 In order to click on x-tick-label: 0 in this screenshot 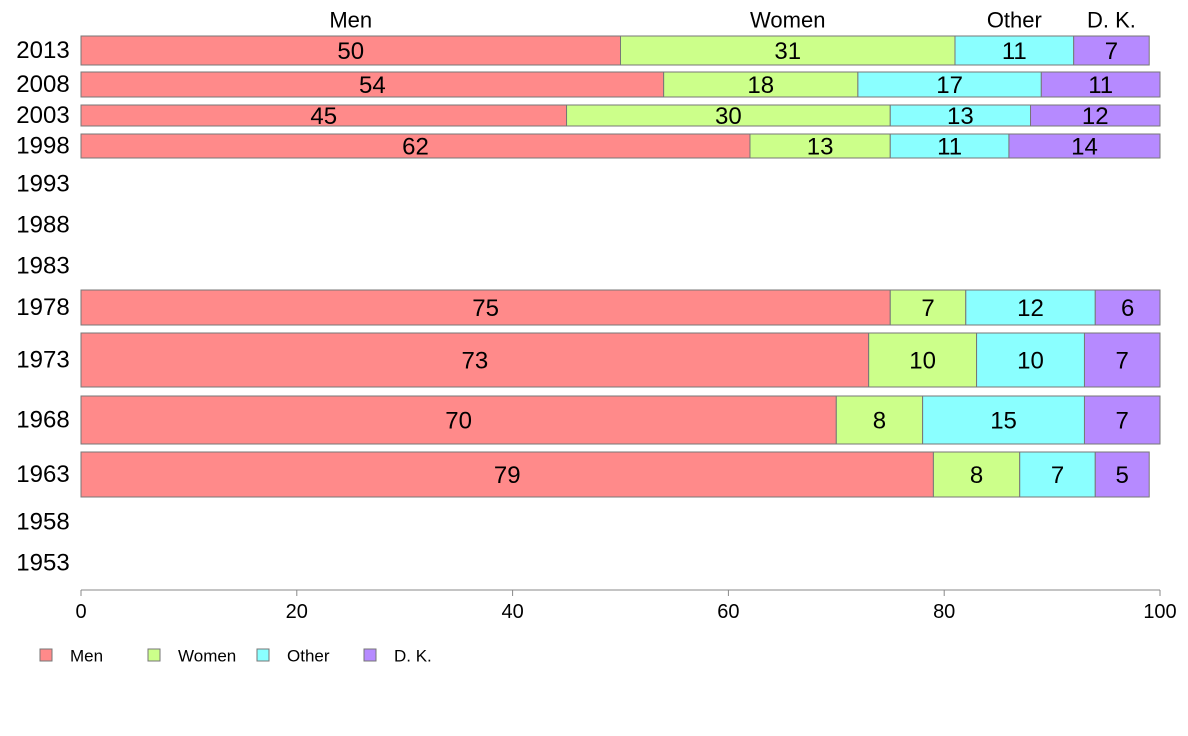, I will do `click(80, 612)`.